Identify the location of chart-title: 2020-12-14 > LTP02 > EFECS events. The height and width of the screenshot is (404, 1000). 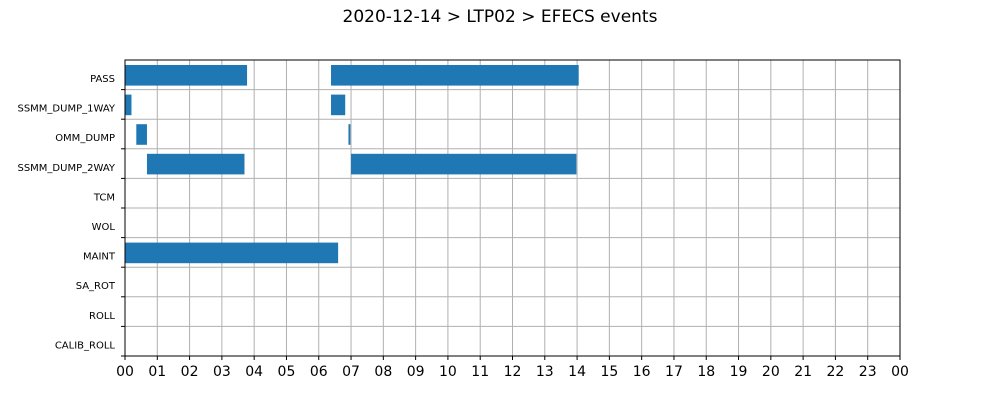
(500, 17).